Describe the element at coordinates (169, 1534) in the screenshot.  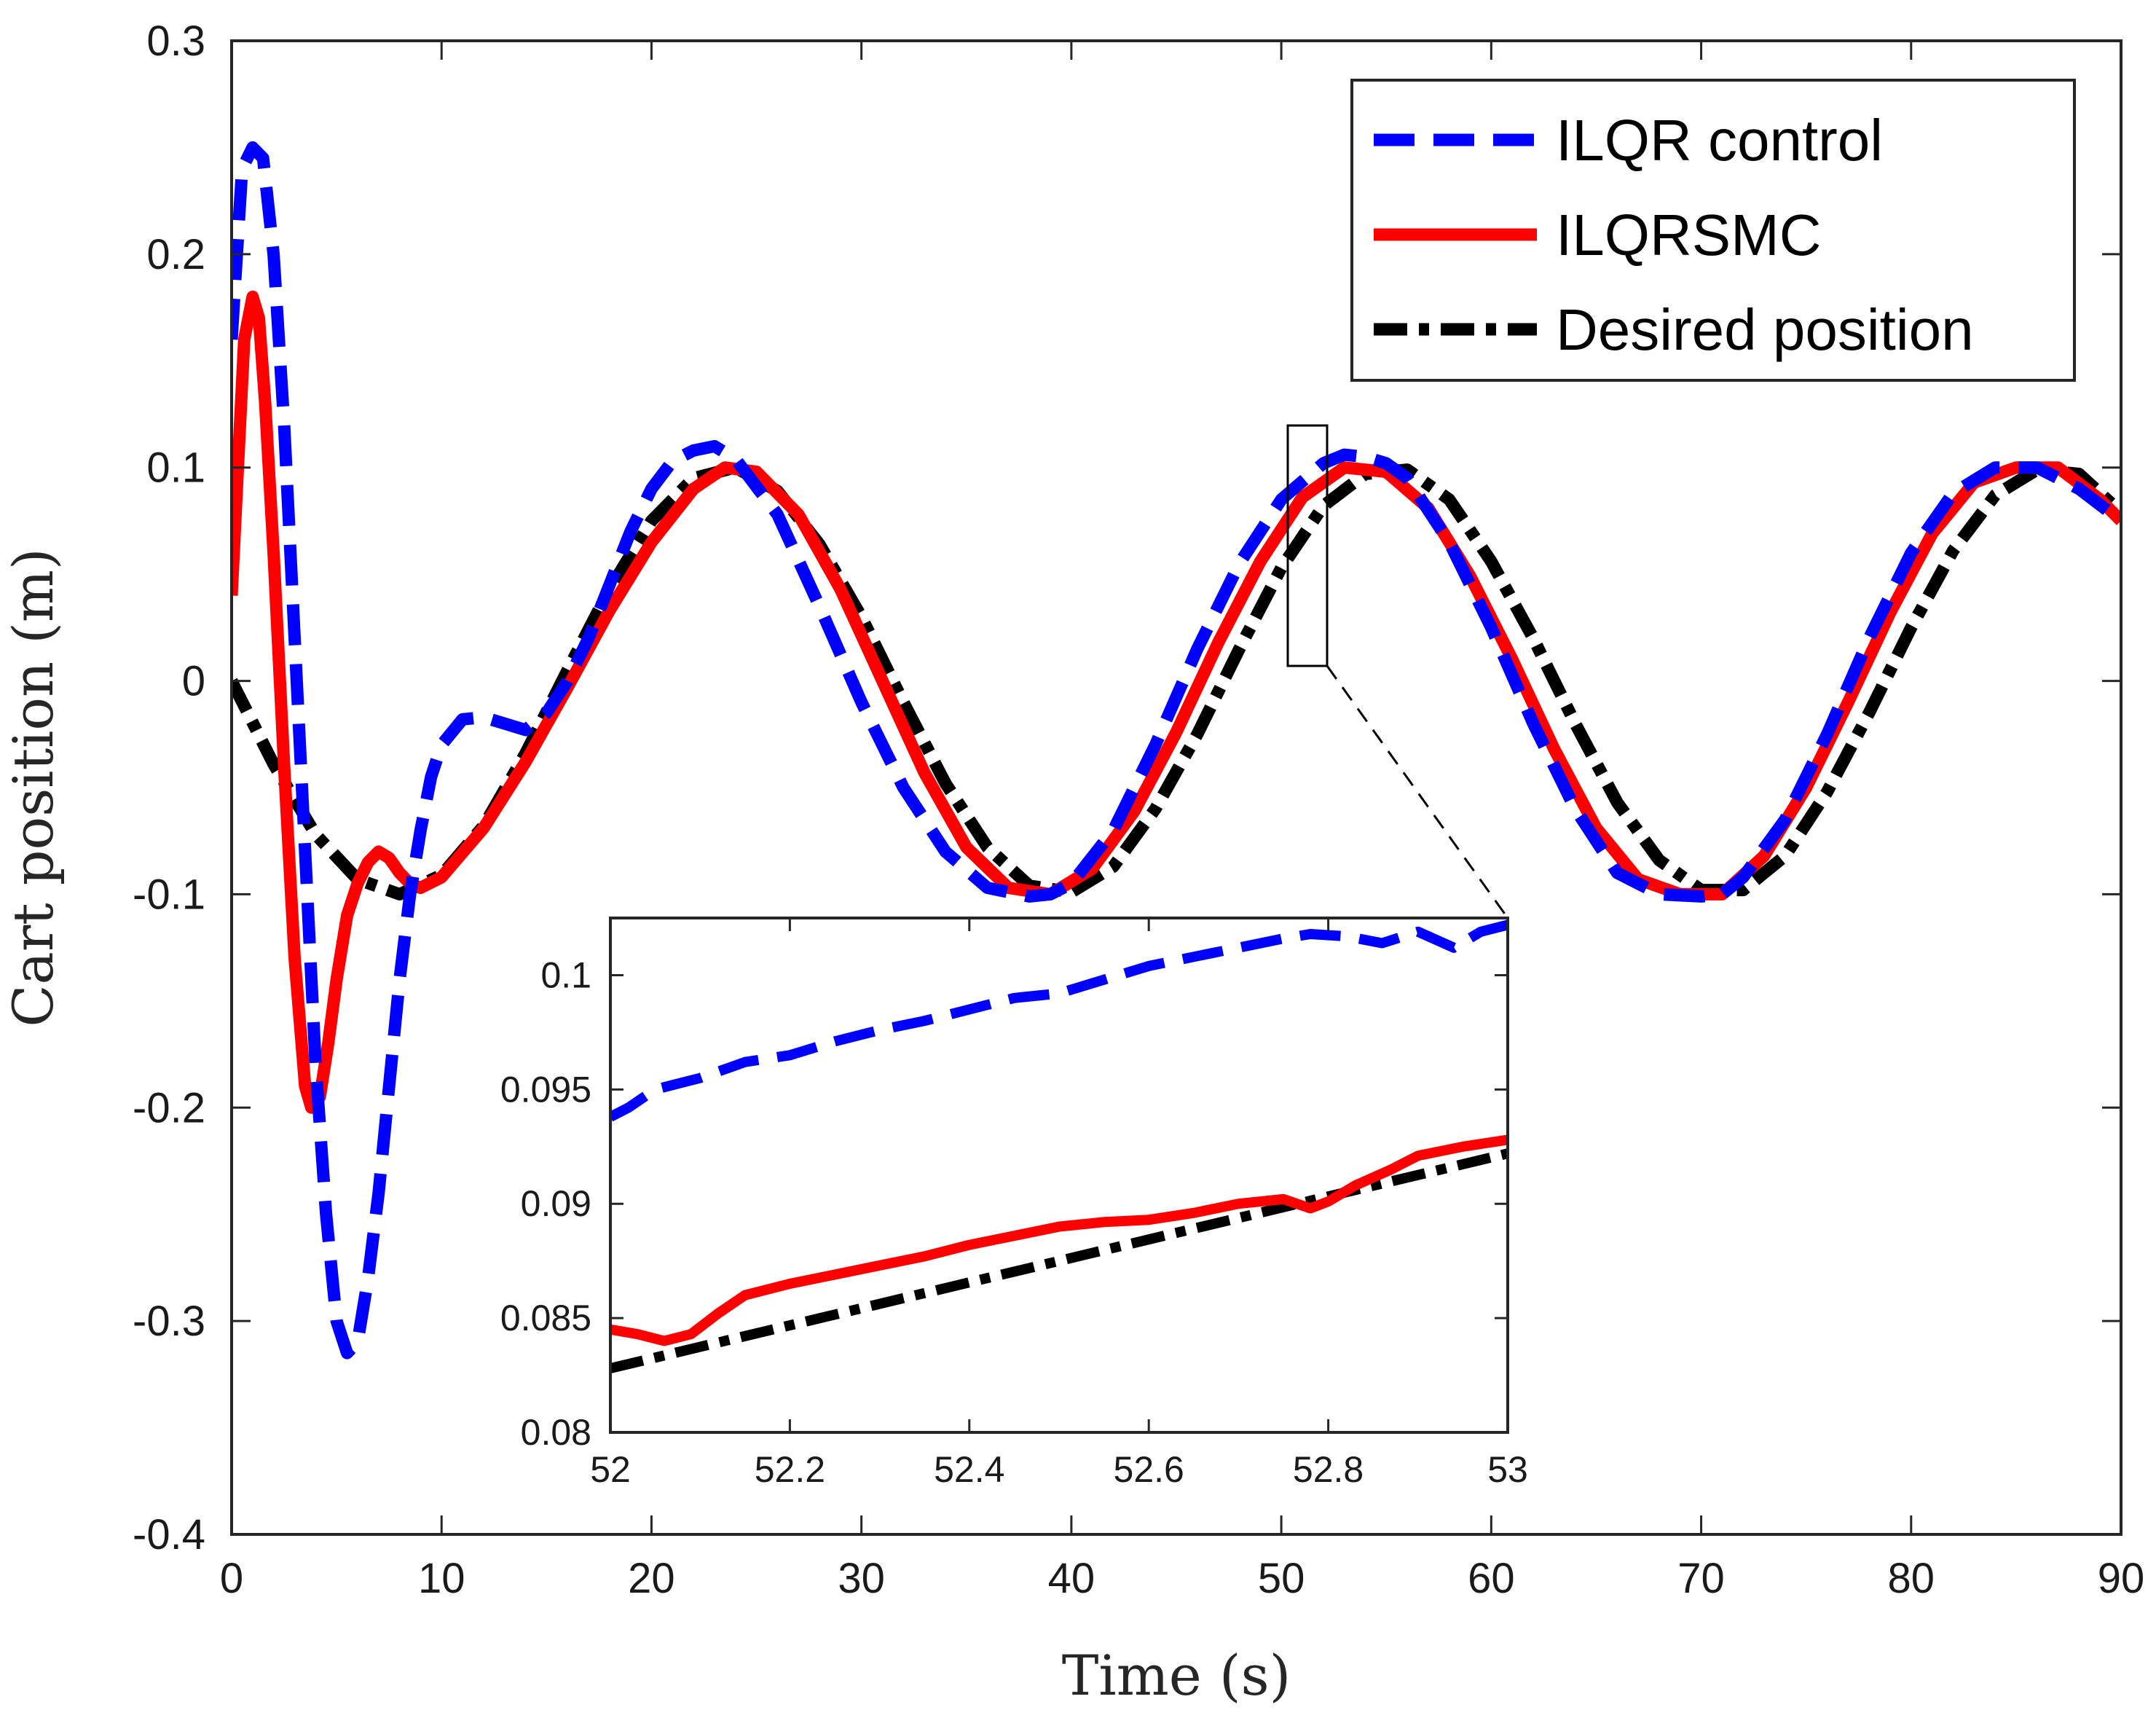
I see `main-y-tick-label: -0.4` at that location.